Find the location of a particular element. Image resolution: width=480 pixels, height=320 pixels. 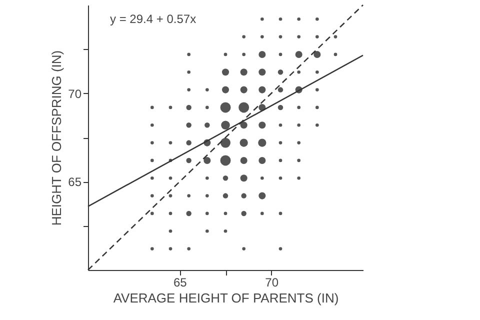

annotation: y = 29.4 + 0.57x is located at coordinates (153, 19).